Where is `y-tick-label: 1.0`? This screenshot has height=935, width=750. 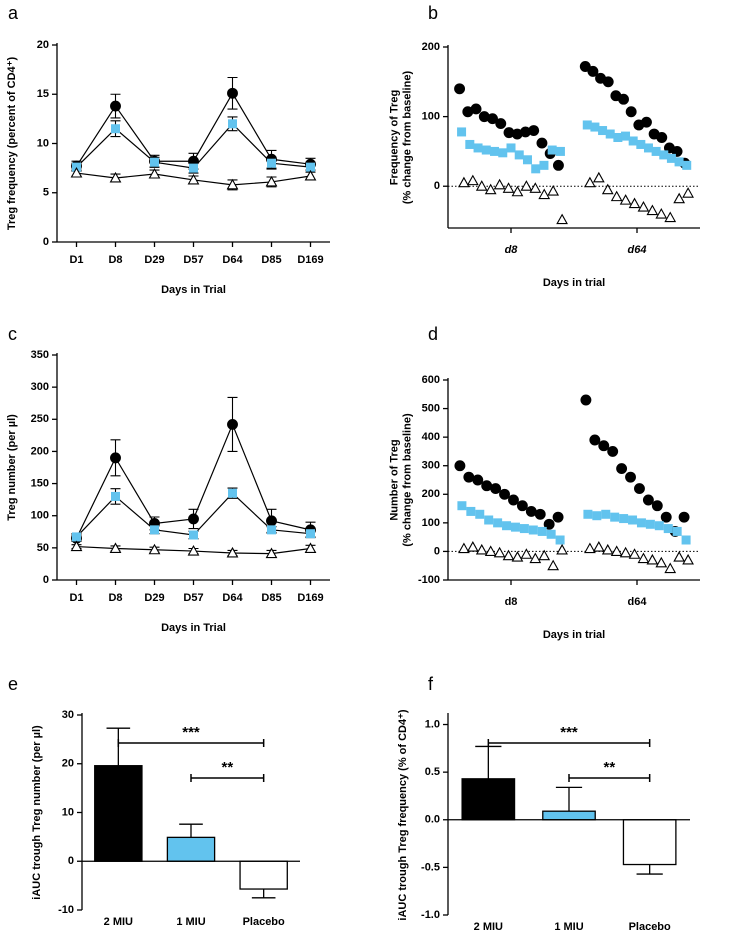 y-tick-label: 1.0 is located at coordinates (432, 724).